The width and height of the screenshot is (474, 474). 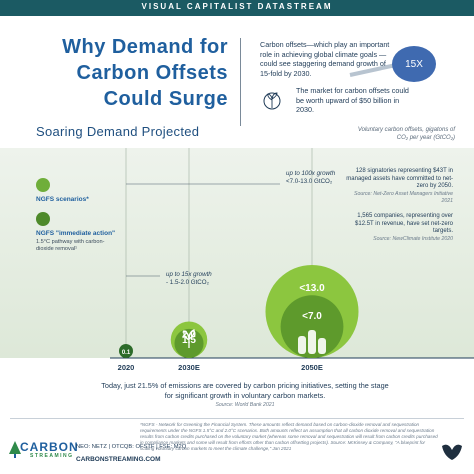 I want to click on brand-name: CARBON, so click(x=49, y=447).